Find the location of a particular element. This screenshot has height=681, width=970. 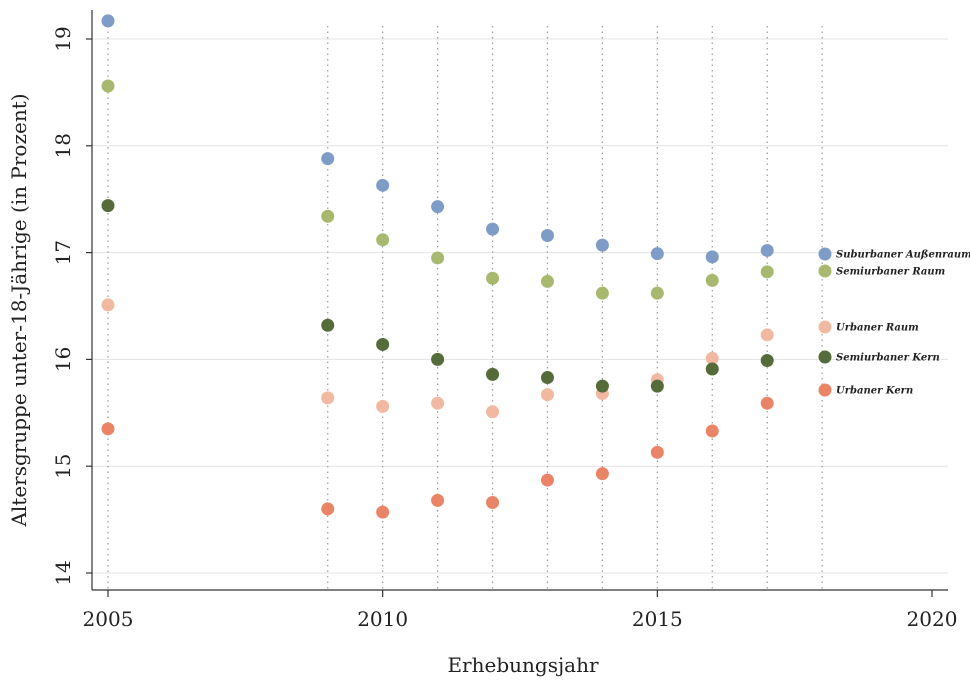

legend-entry: Urbaner Raum is located at coordinates (868, 327).